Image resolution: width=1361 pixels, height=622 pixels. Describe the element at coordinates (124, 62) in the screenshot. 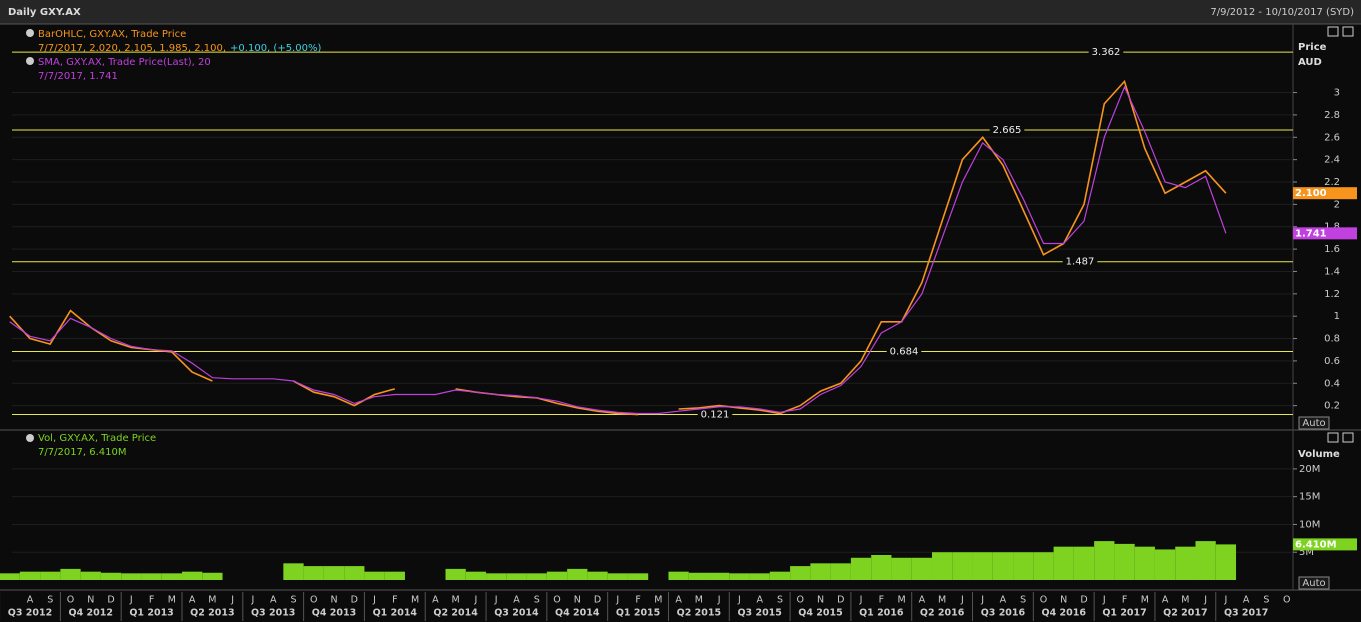

I see `legend-sma: SMA, GXY.AX, Trade Price(Last), 20` at that location.